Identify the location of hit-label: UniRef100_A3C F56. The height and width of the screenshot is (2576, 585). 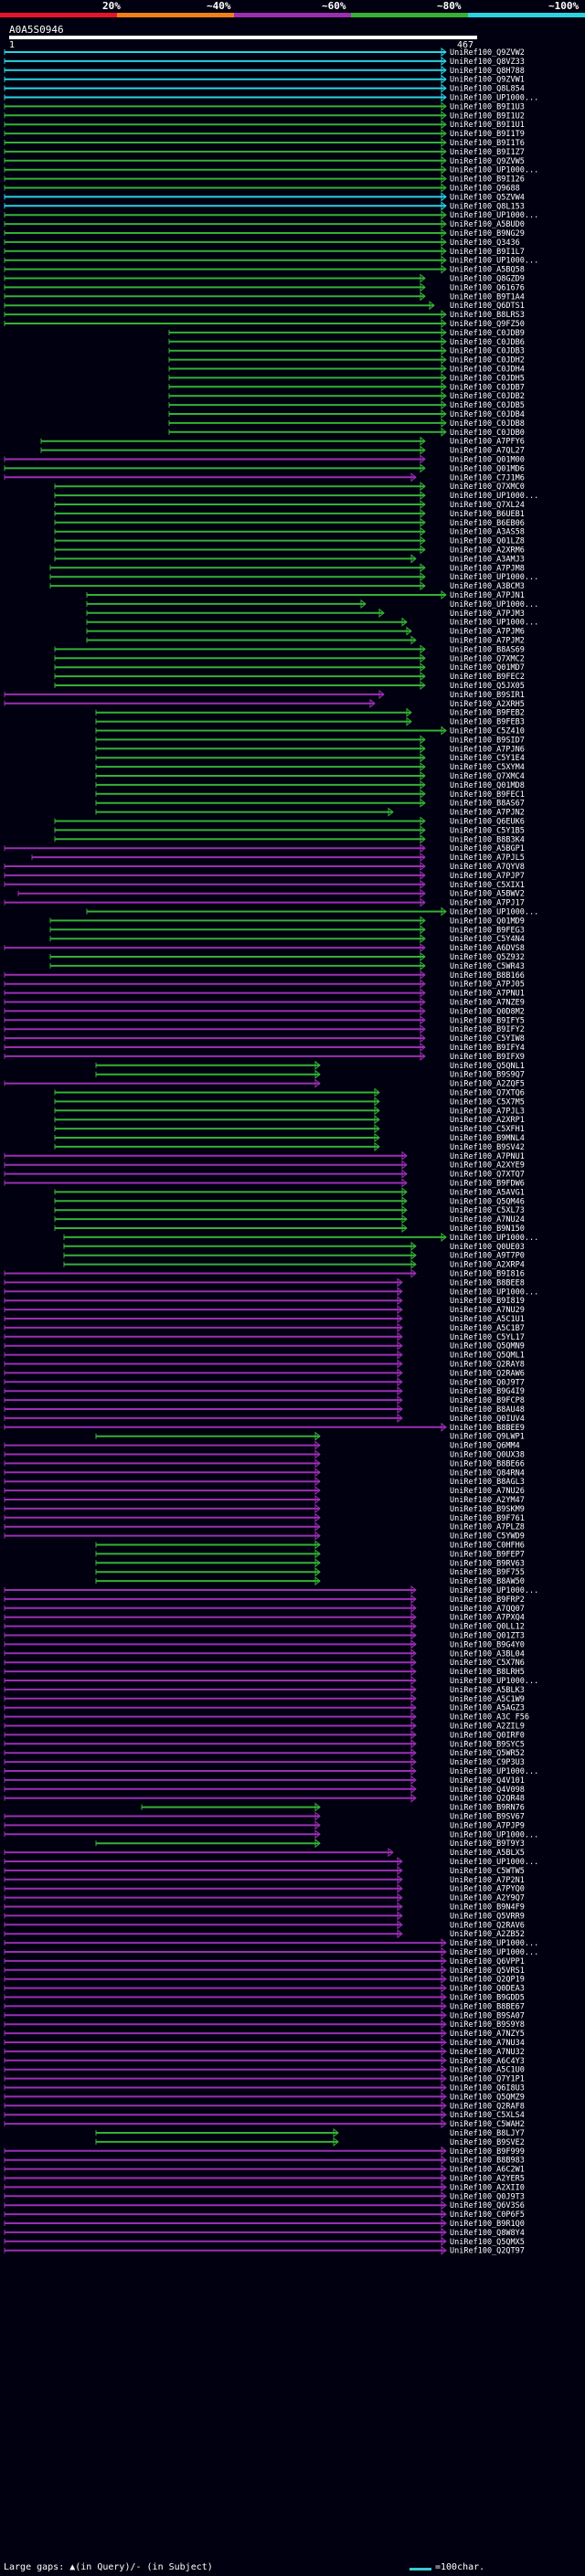
(489, 1718).